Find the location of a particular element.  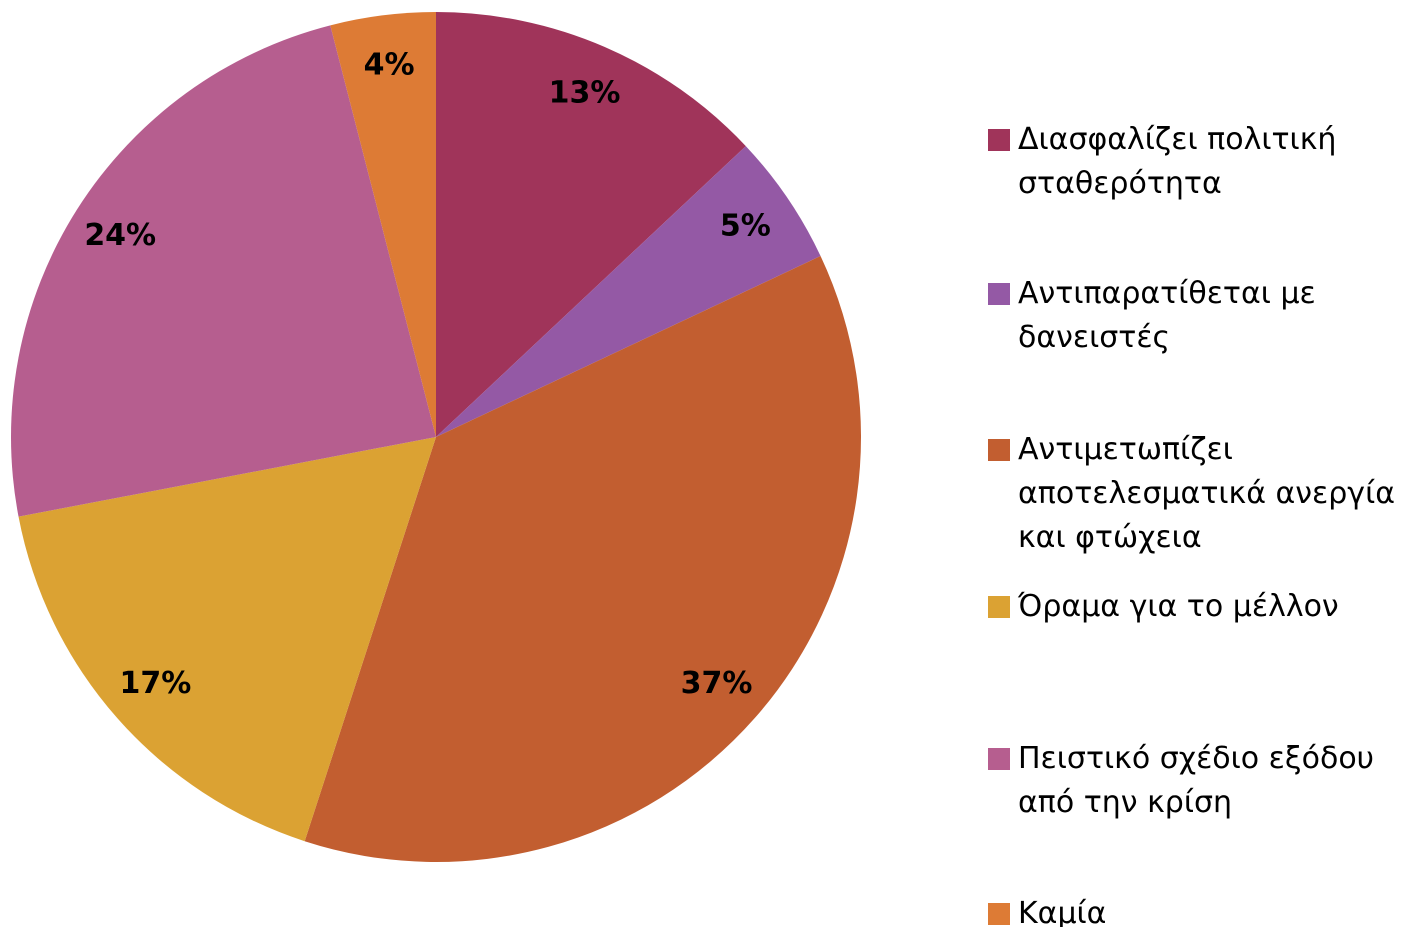

legend-item: Διασφαλίζει πολιτική σταθερότητα is located at coordinates (1198, 162).